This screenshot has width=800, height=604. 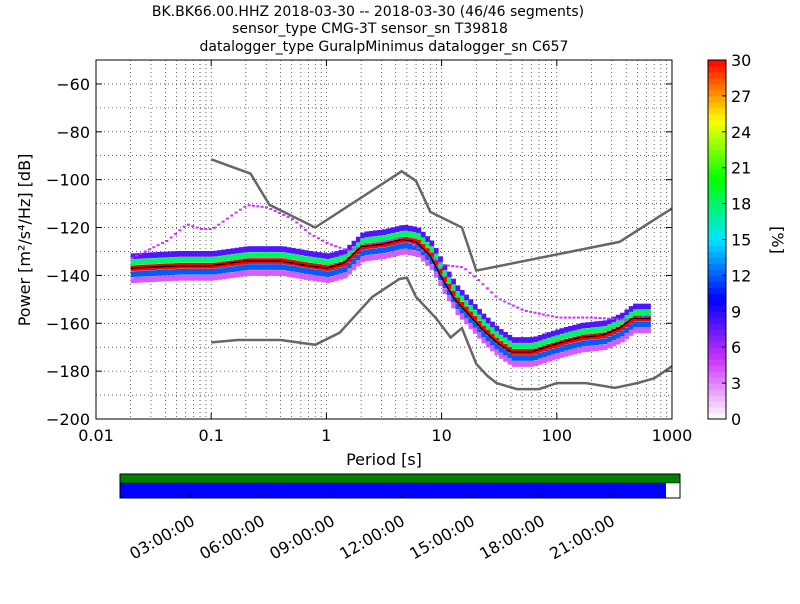 What do you see at coordinates (73, 84) in the screenshot?
I see `y-tick-label: −60` at bounding box center [73, 84].